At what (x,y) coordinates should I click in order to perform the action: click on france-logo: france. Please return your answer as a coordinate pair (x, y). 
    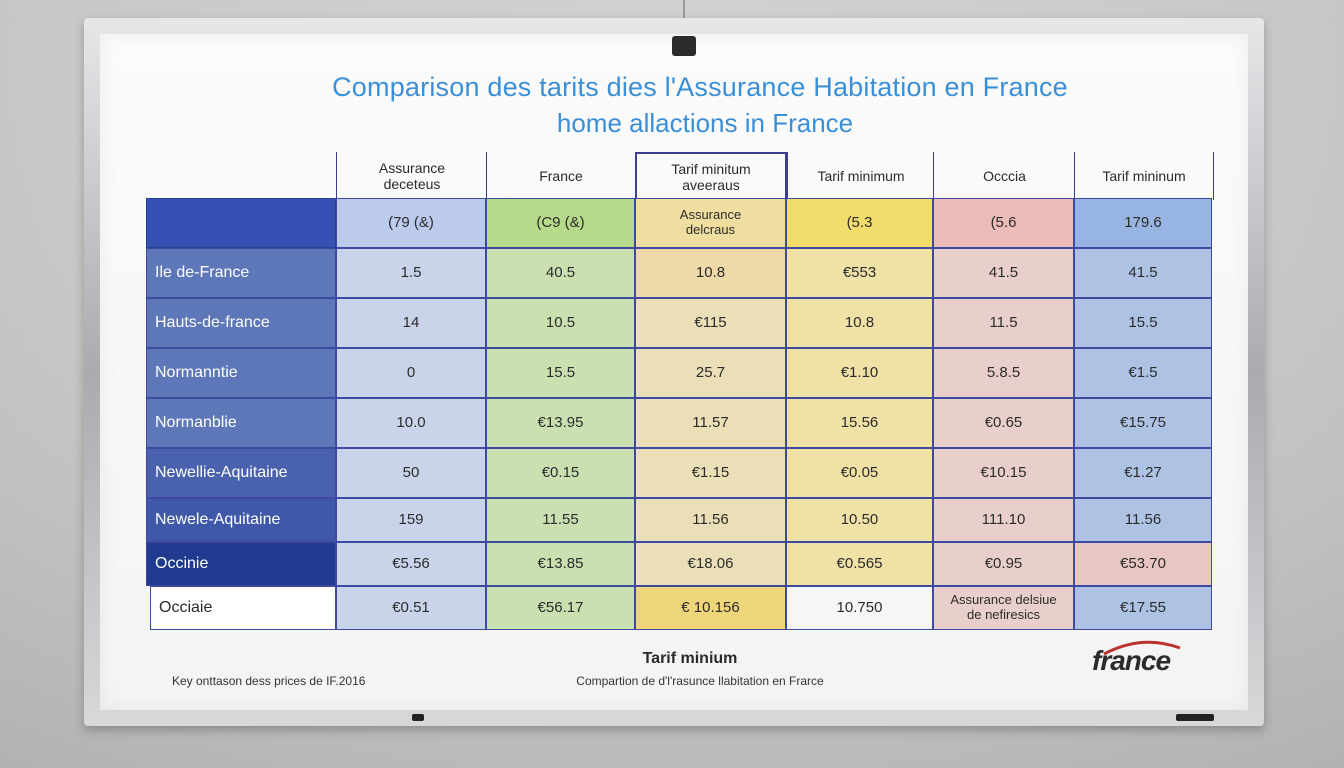
    Looking at the image, I should click on (1131, 660).